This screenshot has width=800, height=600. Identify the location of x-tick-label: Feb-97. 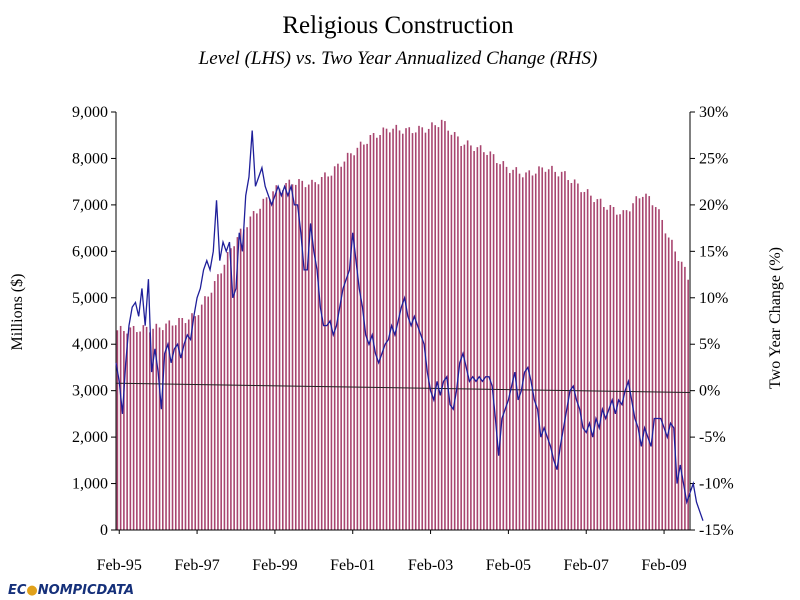
(196, 565).